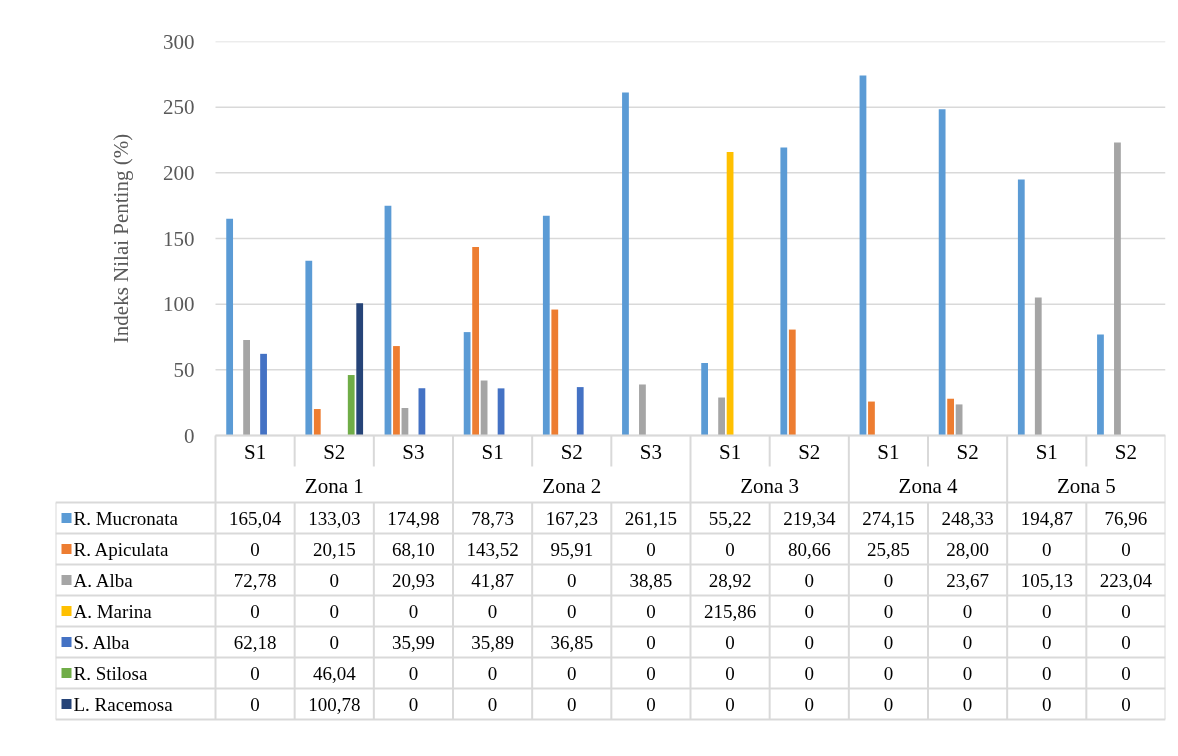 The width and height of the screenshot is (1178, 756). Describe the element at coordinates (571, 518) in the screenshot. I see `data-label: 167,23` at that location.